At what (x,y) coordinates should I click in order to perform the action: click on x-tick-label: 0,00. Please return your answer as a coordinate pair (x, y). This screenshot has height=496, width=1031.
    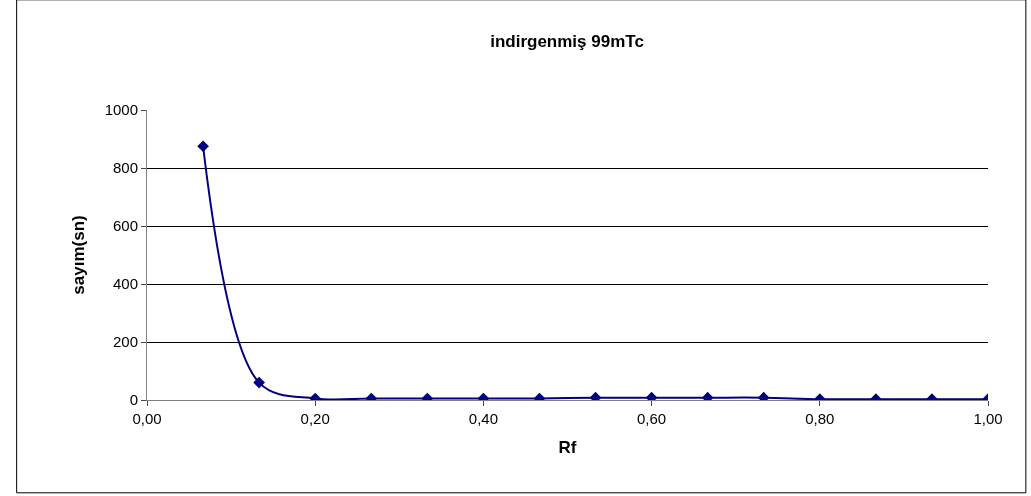
    Looking at the image, I should click on (147, 418).